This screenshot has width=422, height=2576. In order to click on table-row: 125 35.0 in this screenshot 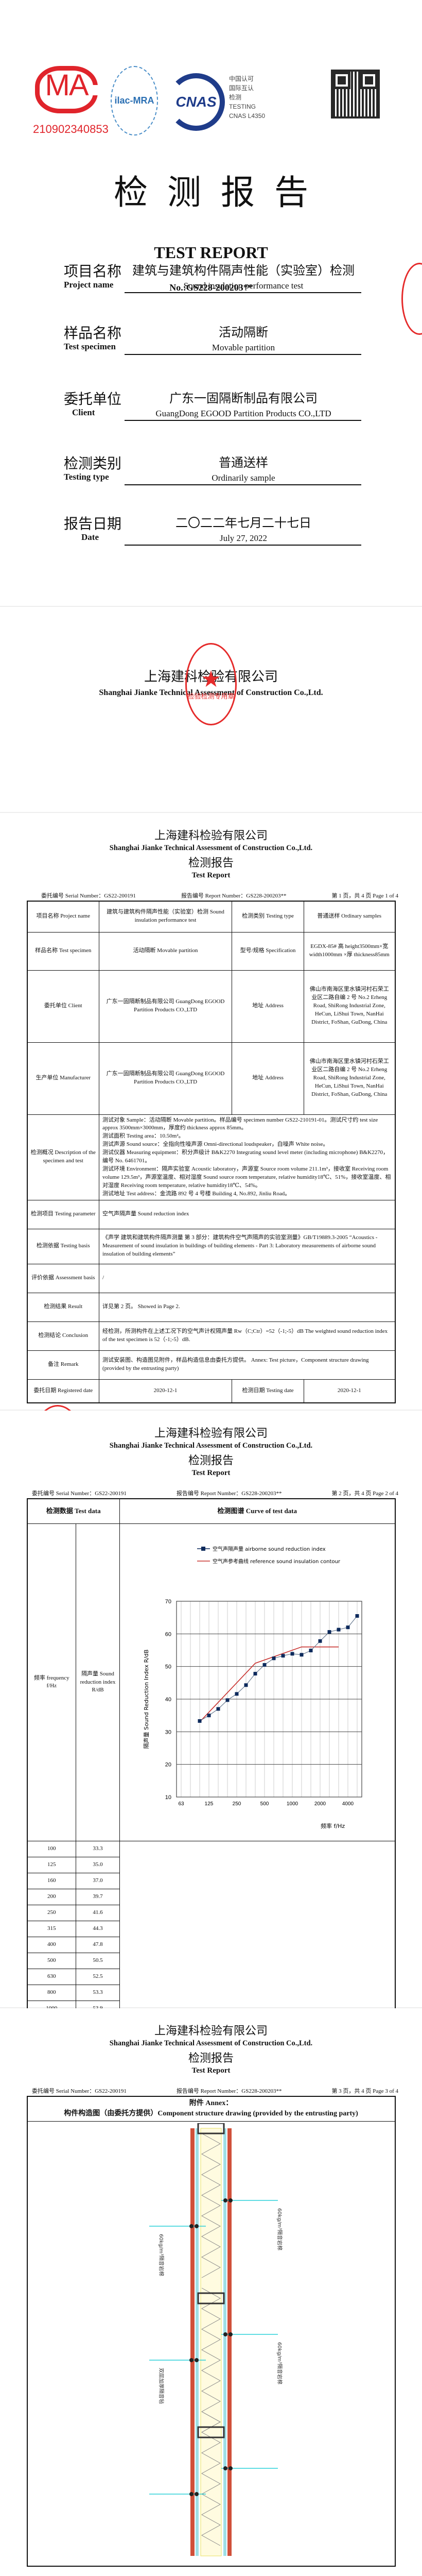, I will do `click(211, 1865)`.